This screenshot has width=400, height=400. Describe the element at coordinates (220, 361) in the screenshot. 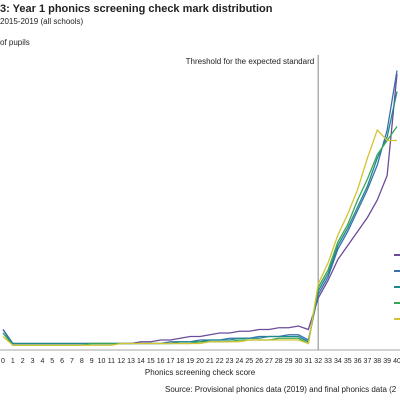

I see `x-tick-label: 22` at that location.